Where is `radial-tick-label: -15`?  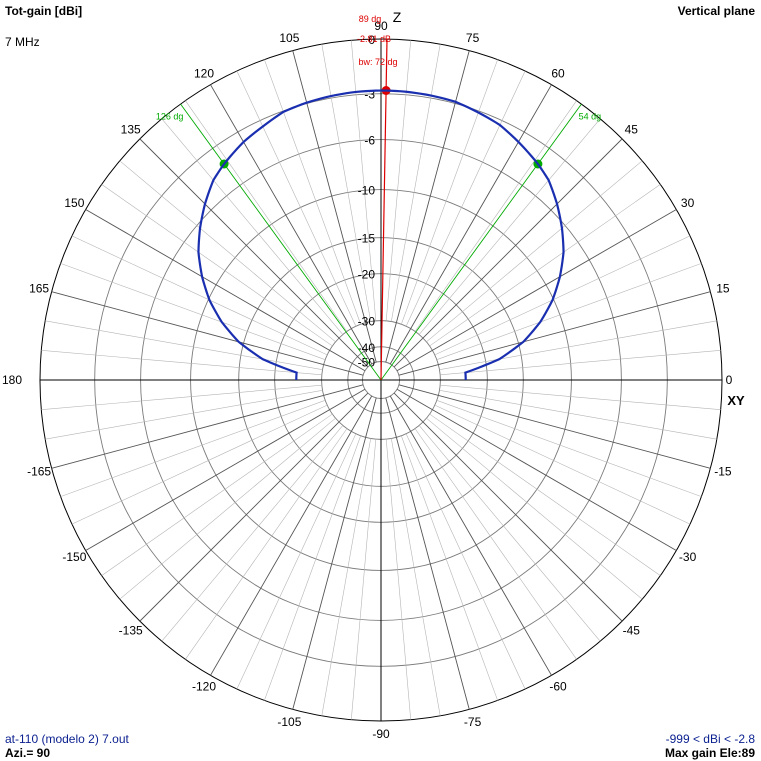 radial-tick-label: -15 is located at coordinates (367, 239).